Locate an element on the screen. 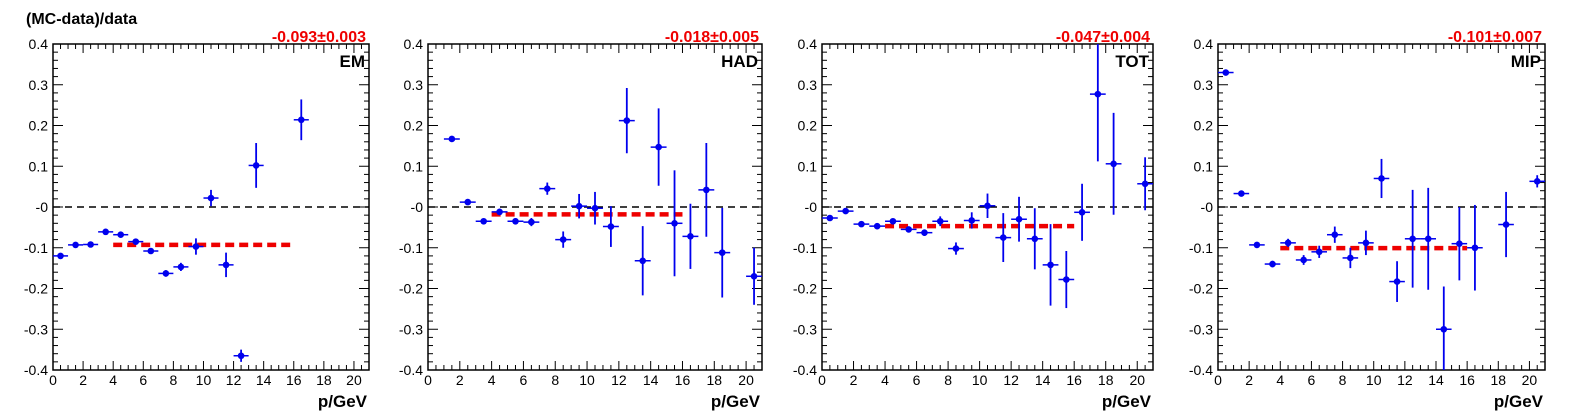 This screenshot has width=1575, height=419. x-tick-label: 4 is located at coordinates (1280, 380).